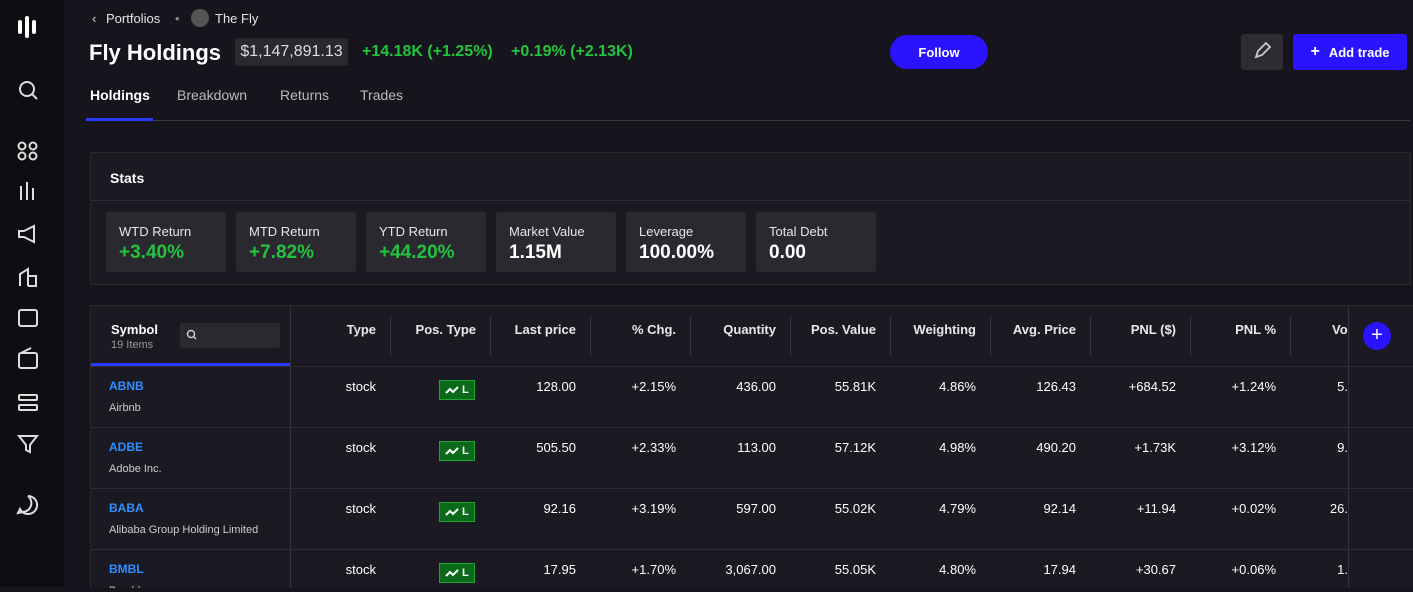 This screenshot has height=592, width=1413. I want to click on column-header: Weighting, so click(944, 329).